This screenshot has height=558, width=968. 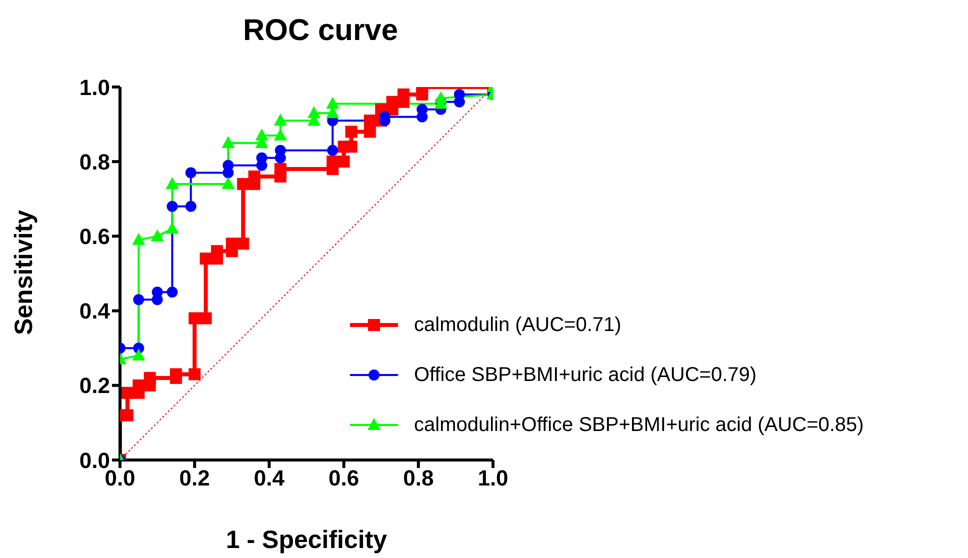 I want to click on y-tick-label: 0.6, so click(x=94, y=237).